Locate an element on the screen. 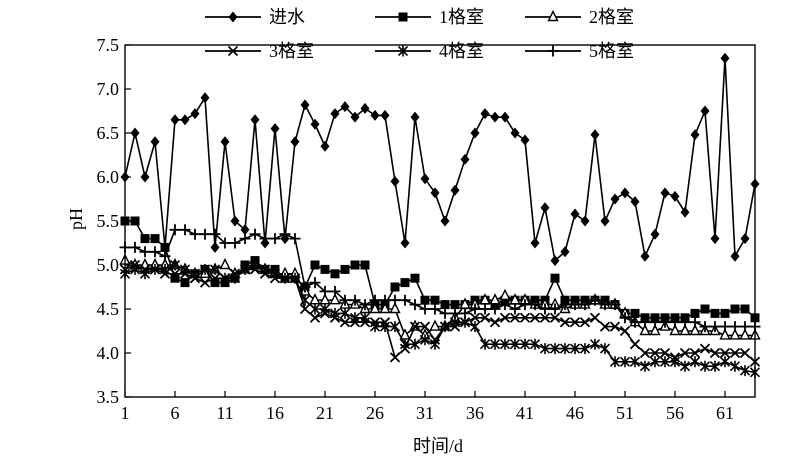 The height and width of the screenshot is (467, 800). legend-entry: 进水 is located at coordinates (255, 17).